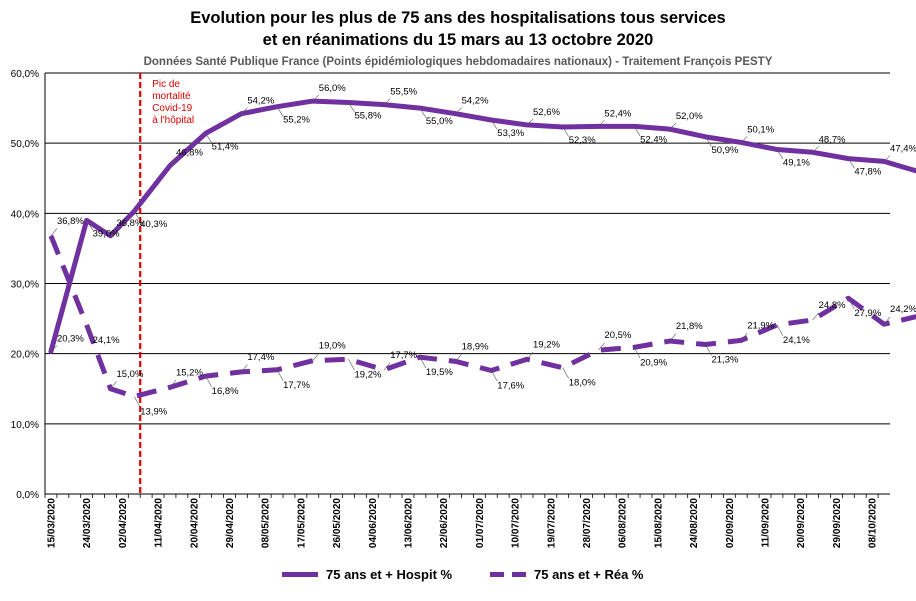 This screenshot has width=916, height=601. Describe the element at coordinates (194, 523) in the screenshot. I see `x-tick-label: 20/04/2020` at that location.